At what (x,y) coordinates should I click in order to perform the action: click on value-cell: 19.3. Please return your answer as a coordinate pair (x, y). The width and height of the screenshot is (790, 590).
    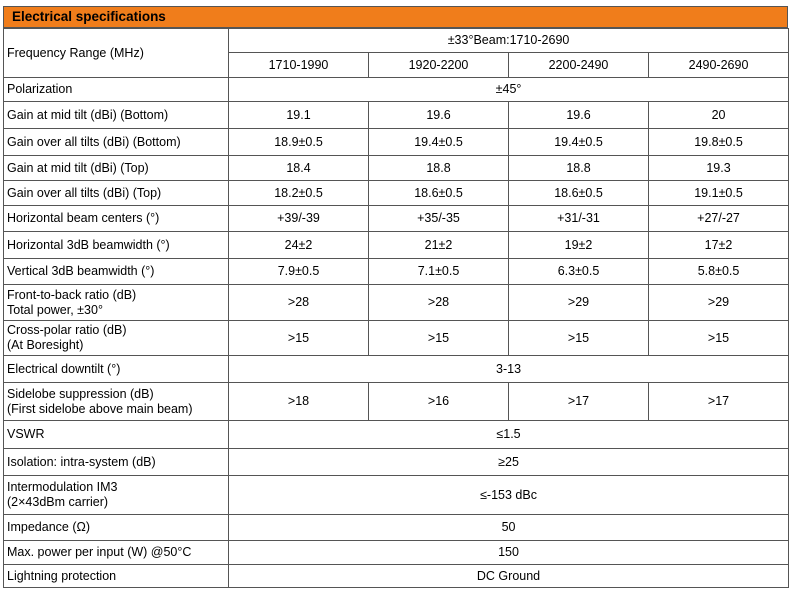
    Looking at the image, I should click on (718, 168).